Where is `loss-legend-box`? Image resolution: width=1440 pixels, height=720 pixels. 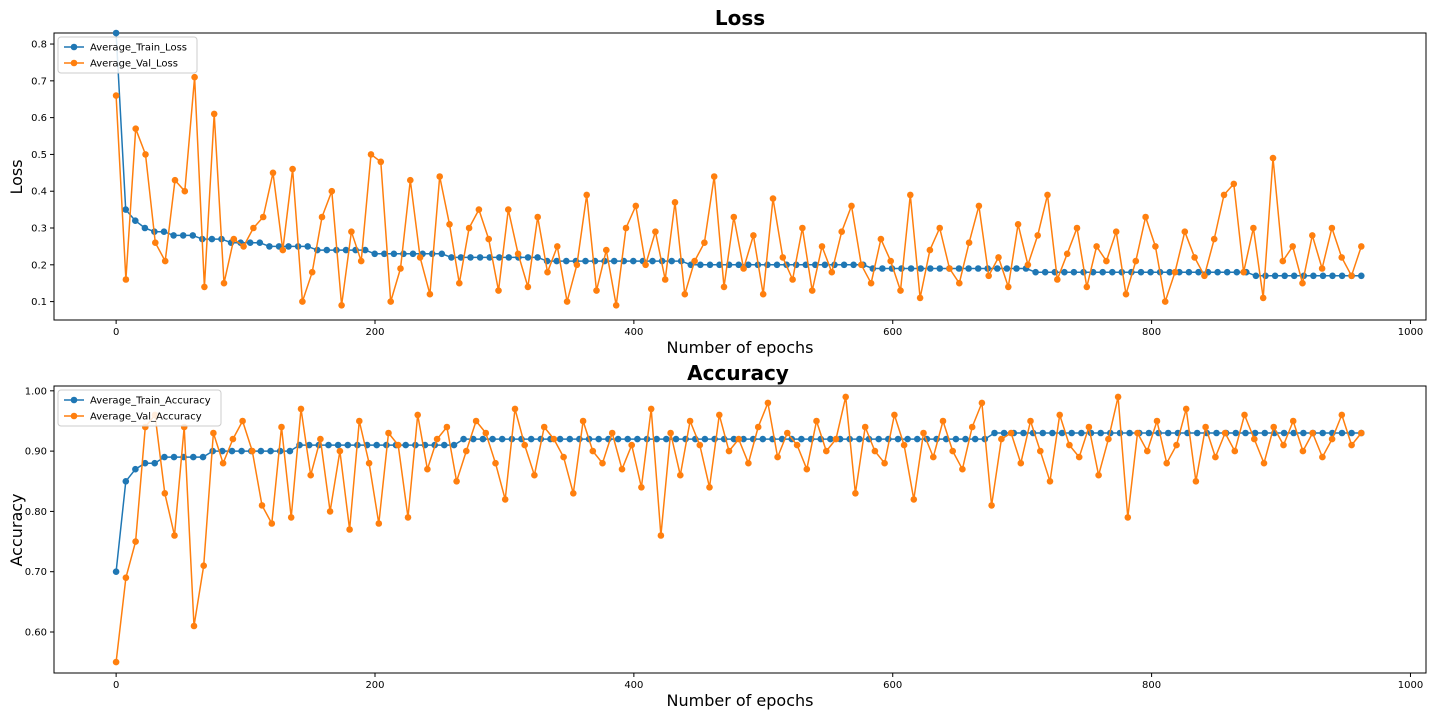
loss-legend-box is located at coordinates (127, 55).